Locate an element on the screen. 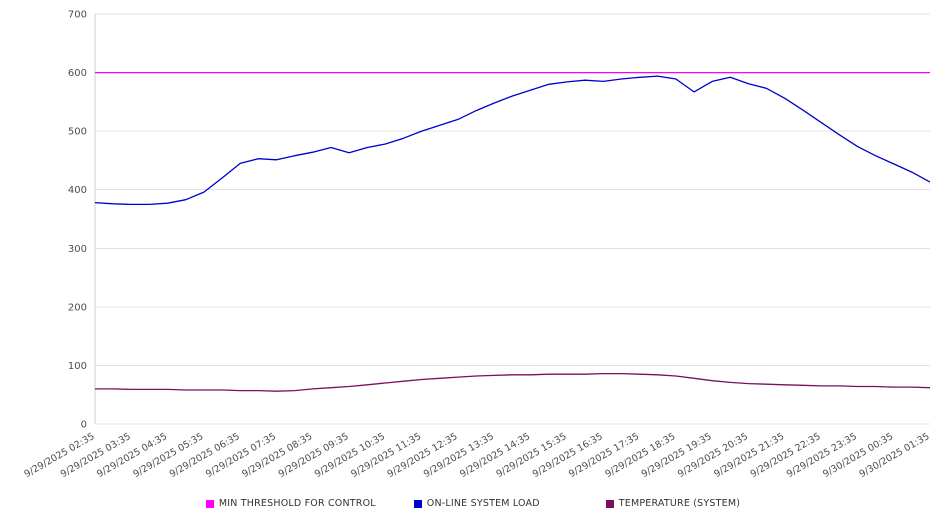 The height and width of the screenshot is (526, 946). y-axis-tick-label: 600 is located at coordinates (77, 73).